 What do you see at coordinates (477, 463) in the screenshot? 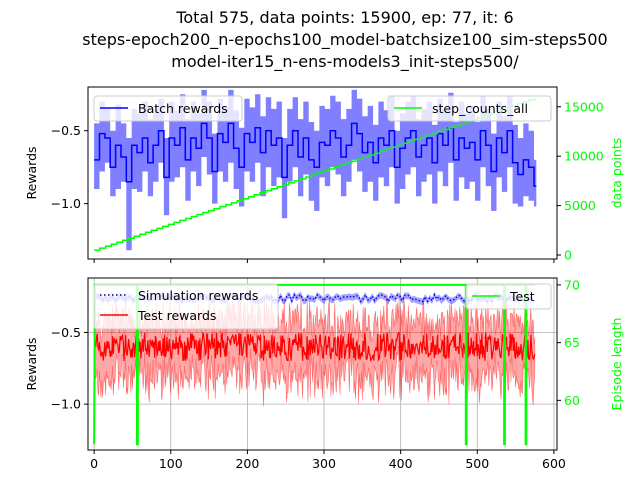
I see `bottom-xtick-label: 500` at bounding box center [477, 463].